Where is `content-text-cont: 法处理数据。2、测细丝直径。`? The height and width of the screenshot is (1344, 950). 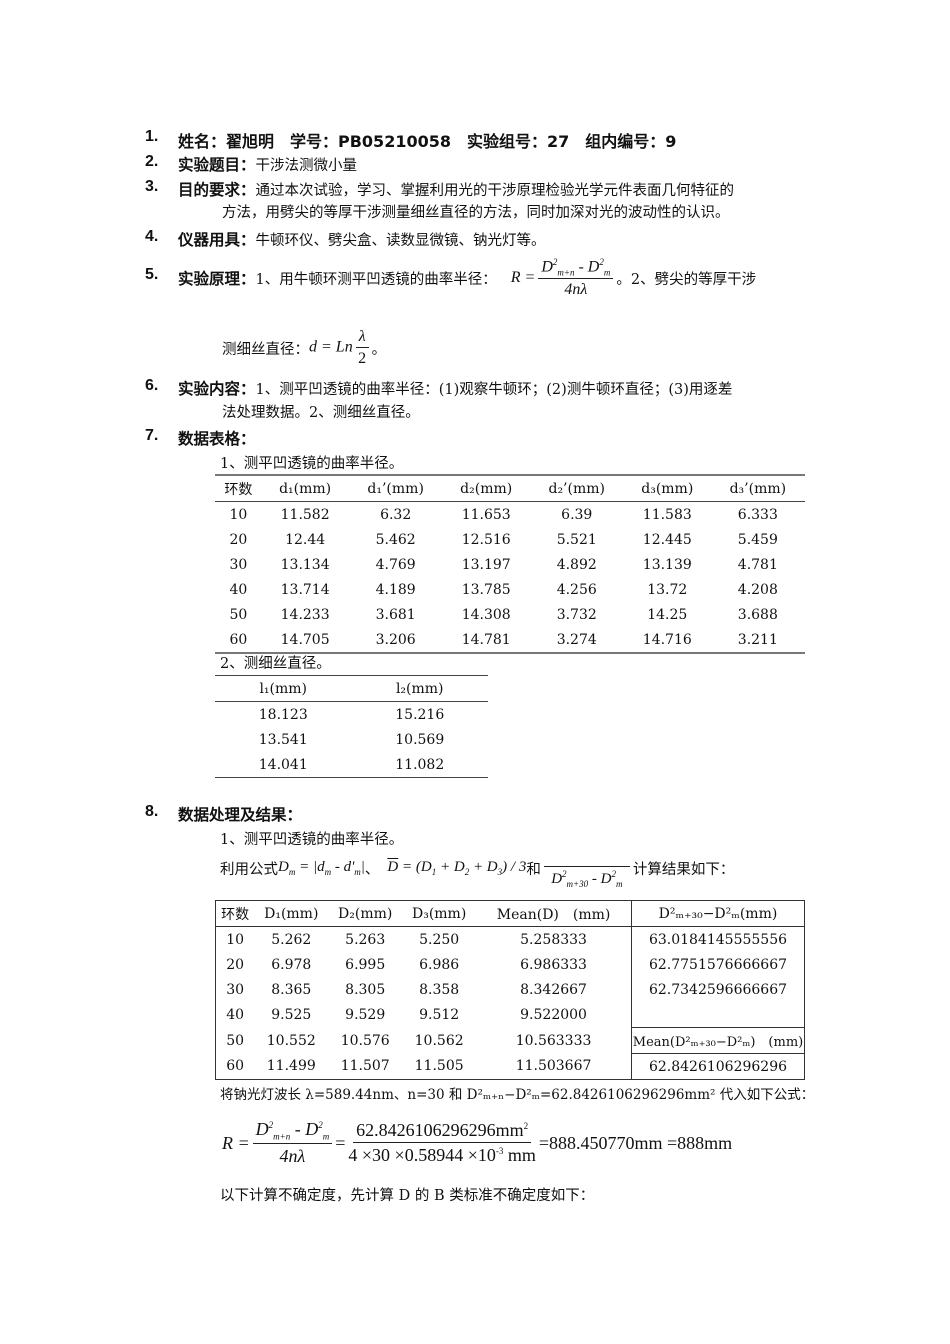 content-text-cont: 法处理数据。2、测细丝直径。 is located at coordinates (321, 413).